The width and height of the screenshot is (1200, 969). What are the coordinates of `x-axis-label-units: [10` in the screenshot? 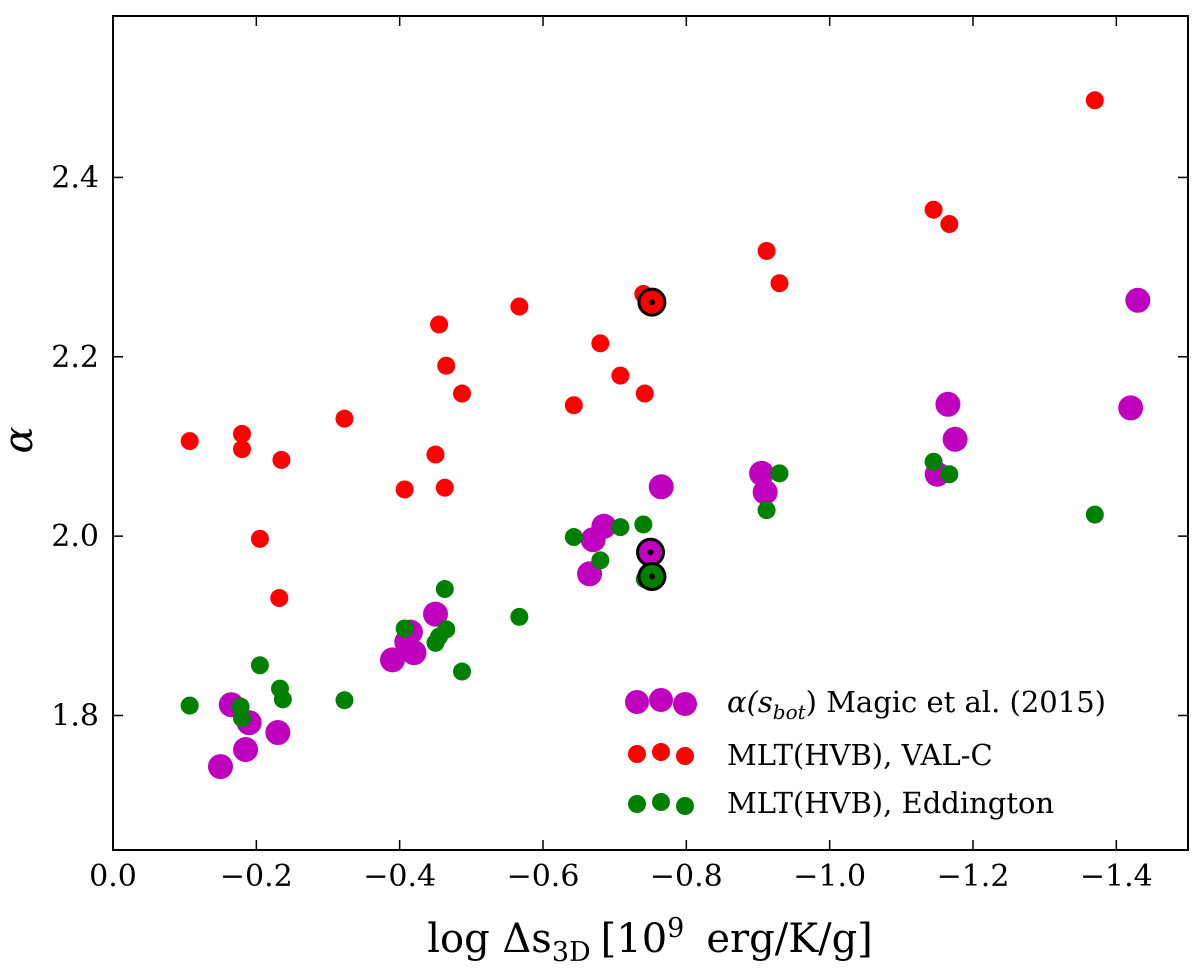 It's located at (634, 939).